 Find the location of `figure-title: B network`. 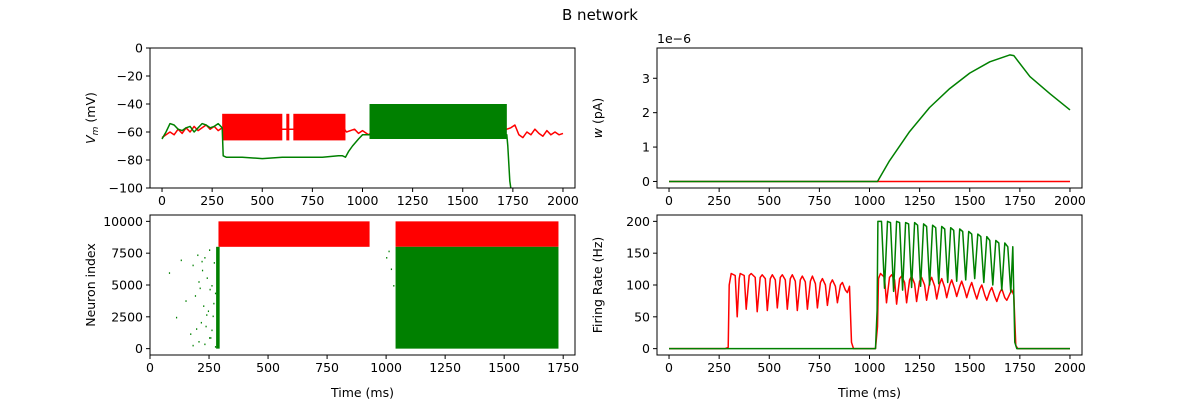

figure-title: B network is located at coordinates (600, 15).